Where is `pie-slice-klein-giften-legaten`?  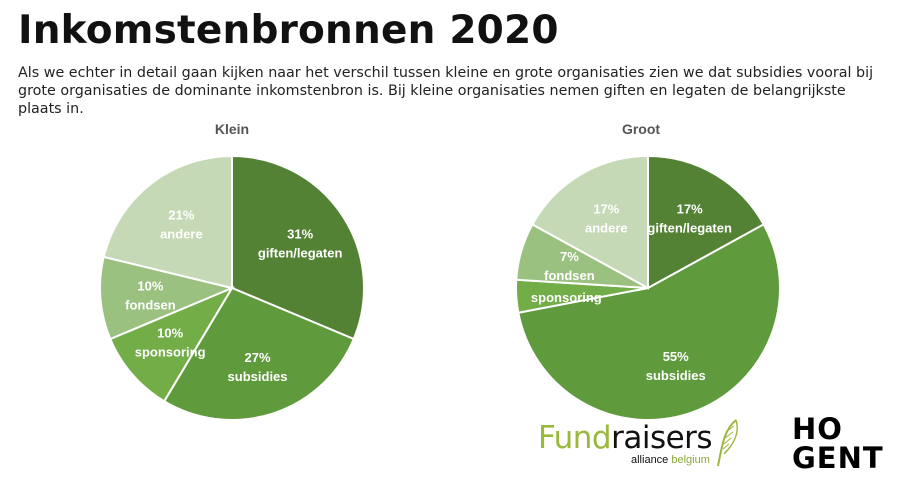
pie-slice-klein-giften-legaten is located at coordinates (298, 247).